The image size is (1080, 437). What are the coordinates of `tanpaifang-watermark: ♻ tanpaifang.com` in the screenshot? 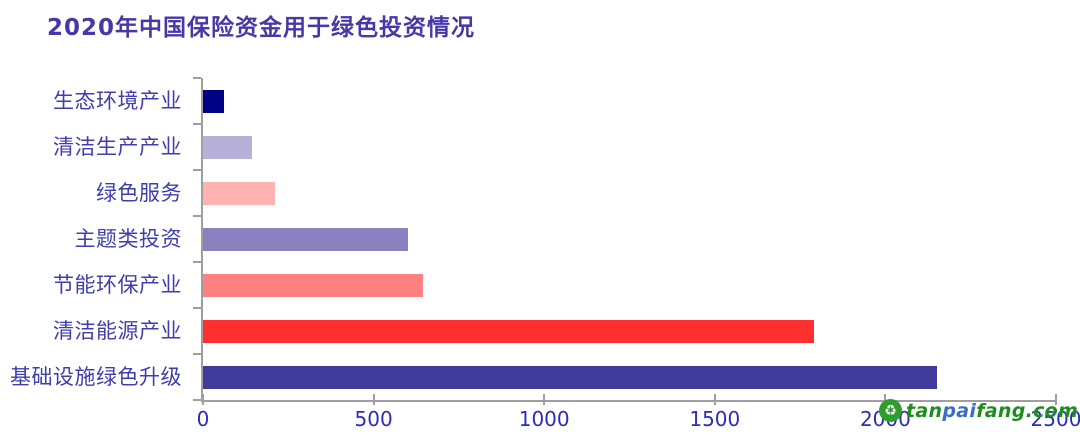 It's located at (978, 410).